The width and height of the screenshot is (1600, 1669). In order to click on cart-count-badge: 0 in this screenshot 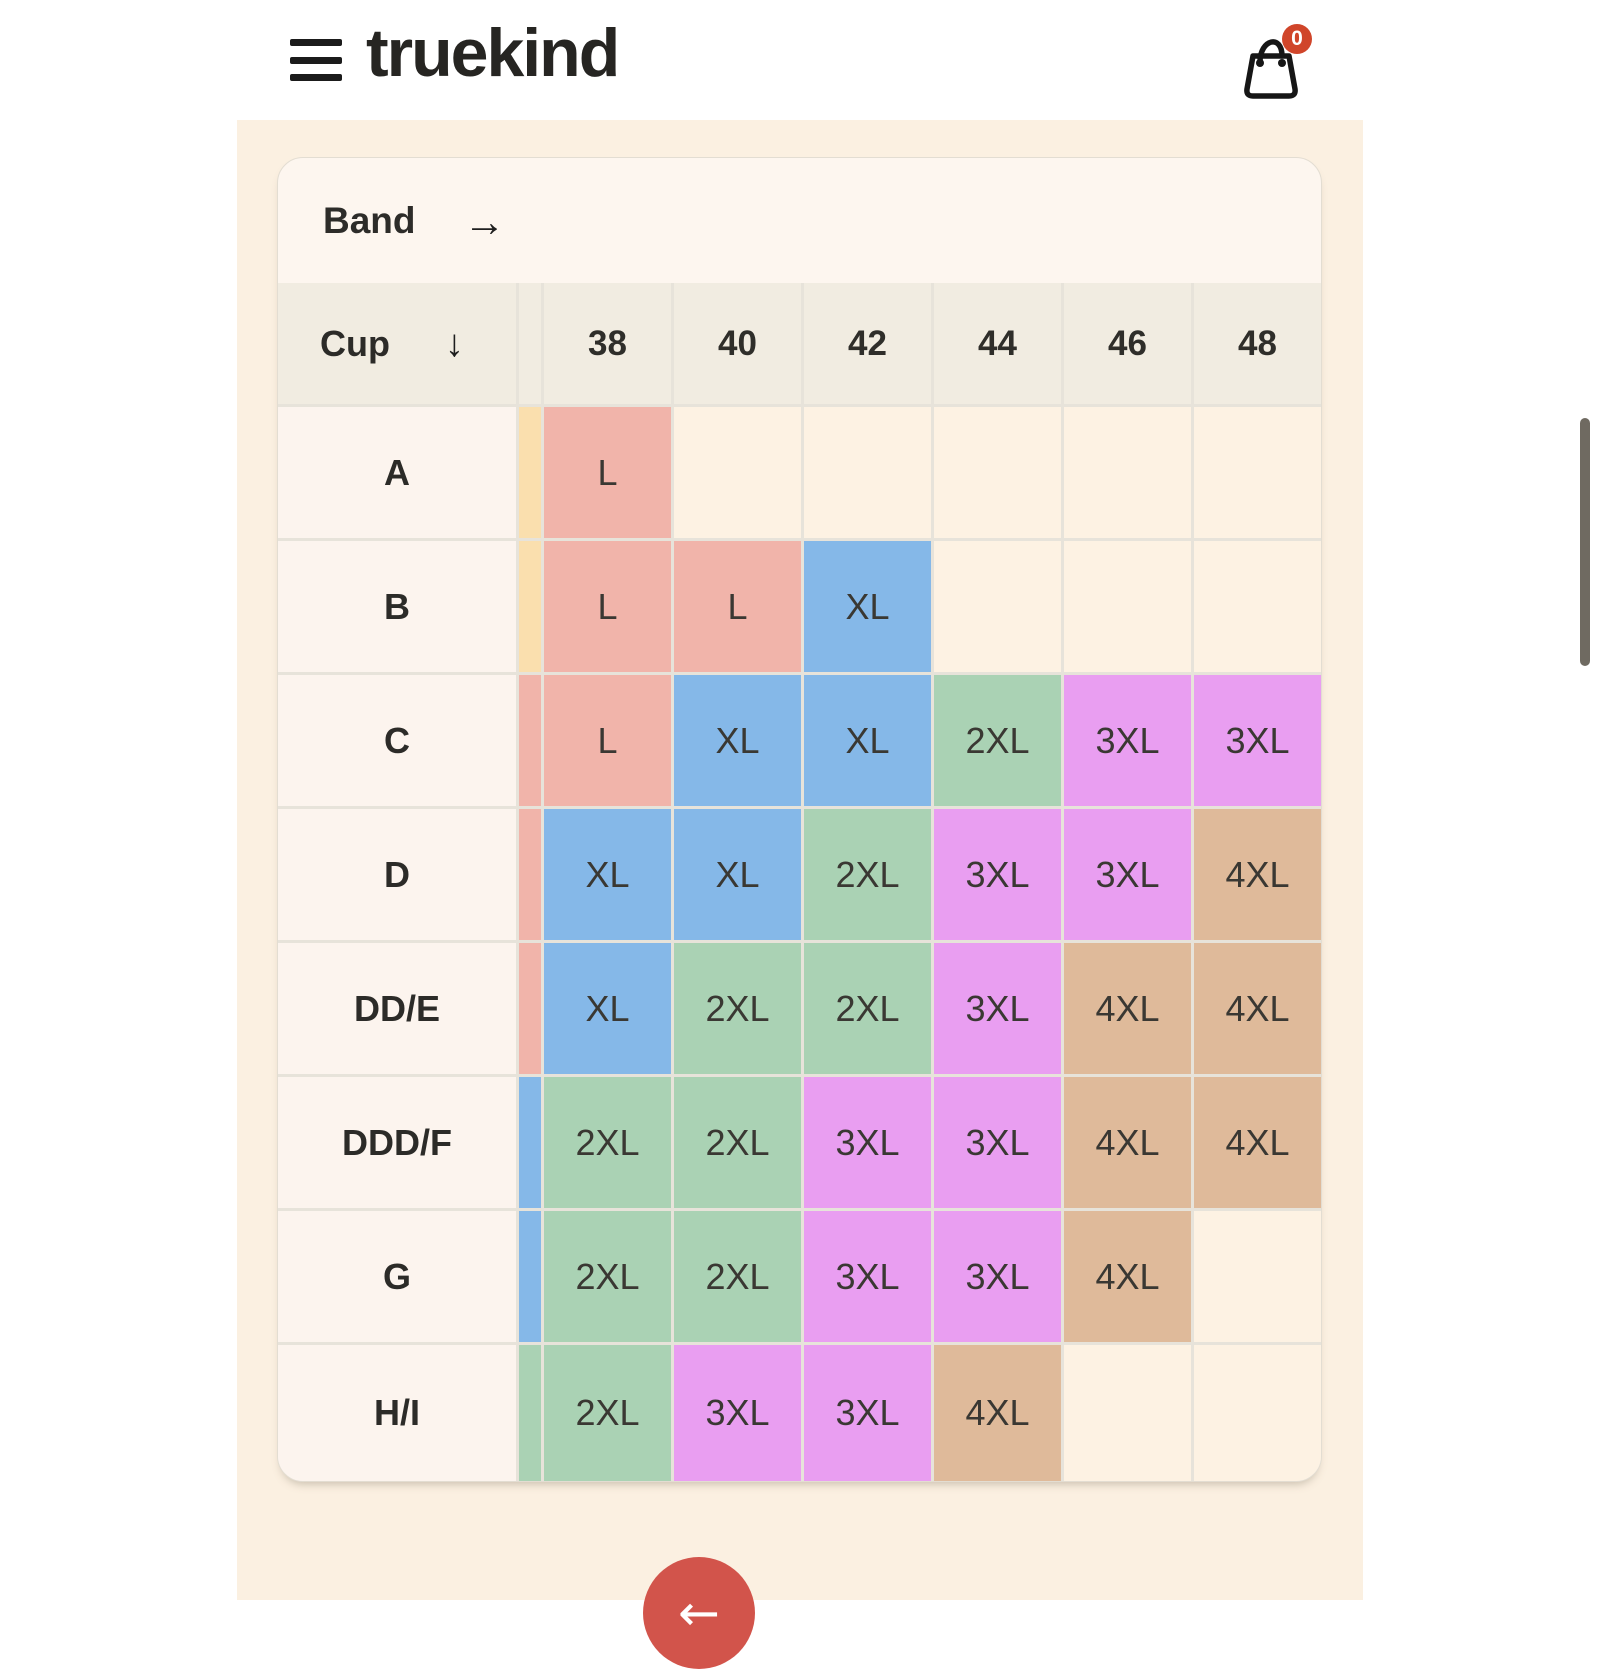, I will do `click(1297, 39)`.